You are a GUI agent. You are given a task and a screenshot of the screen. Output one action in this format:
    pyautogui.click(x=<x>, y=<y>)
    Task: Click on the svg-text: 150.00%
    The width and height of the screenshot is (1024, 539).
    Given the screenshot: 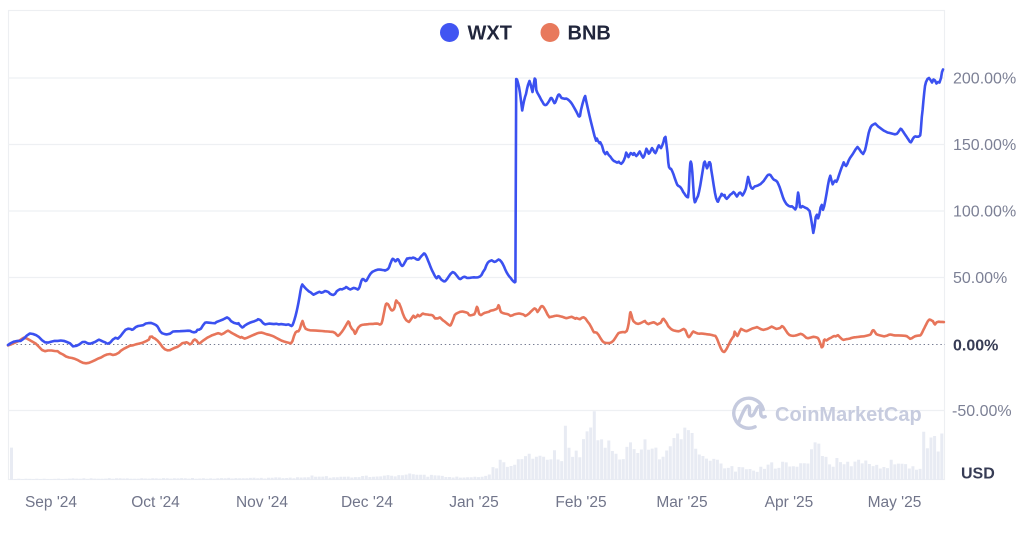 What is the action you would take?
    pyautogui.click(x=984, y=145)
    